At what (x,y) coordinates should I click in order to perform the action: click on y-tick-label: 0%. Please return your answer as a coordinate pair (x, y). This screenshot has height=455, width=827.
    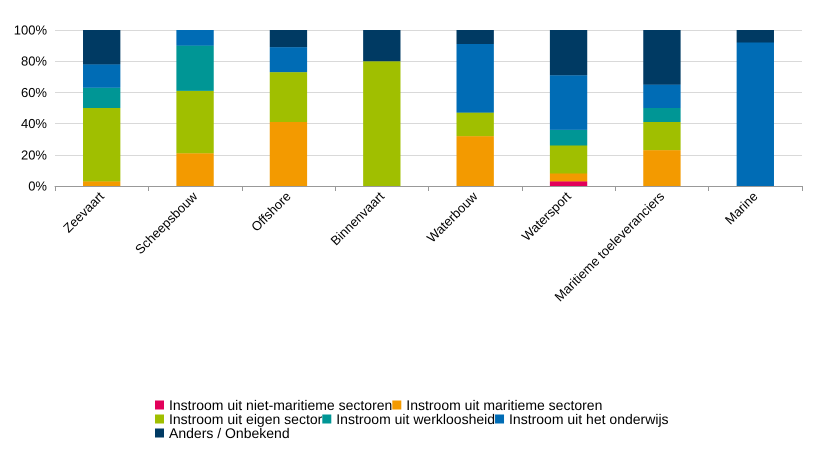
    Looking at the image, I should click on (38, 186).